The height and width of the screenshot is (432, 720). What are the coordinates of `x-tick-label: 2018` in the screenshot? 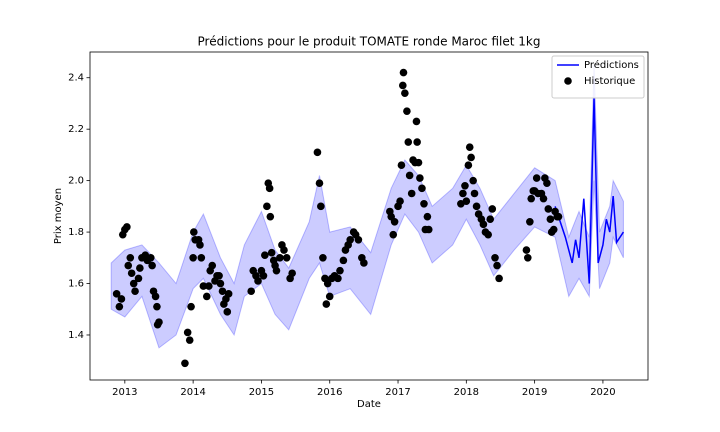 It's located at (466, 392).